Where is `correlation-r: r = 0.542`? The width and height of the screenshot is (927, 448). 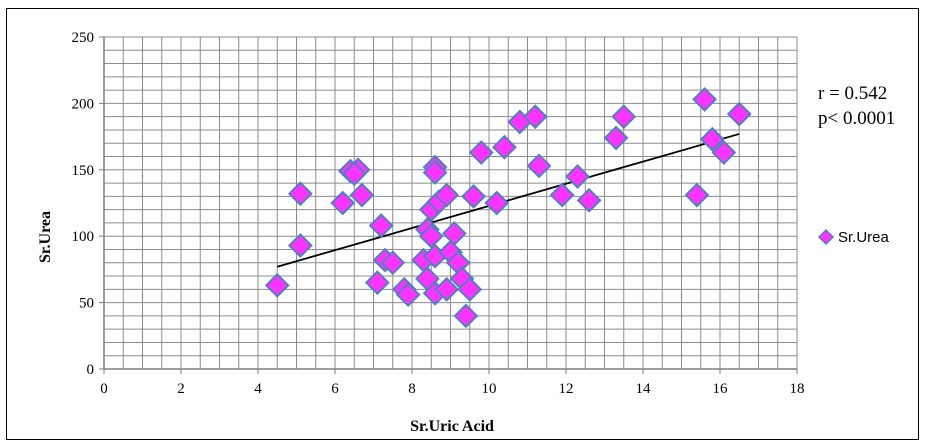 correlation-r: r = 0.542 is located at coordinates (852, 93).